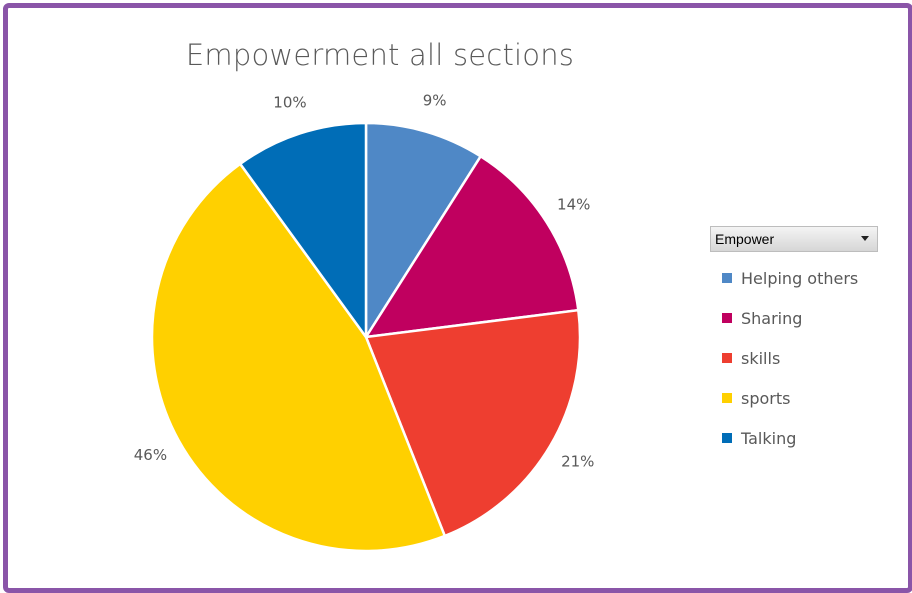 The height and width of the screenshot is (593, 912). Describe the element at coordinates (577, 462) in the screenshot. I see `data-label: 21%` at that location.